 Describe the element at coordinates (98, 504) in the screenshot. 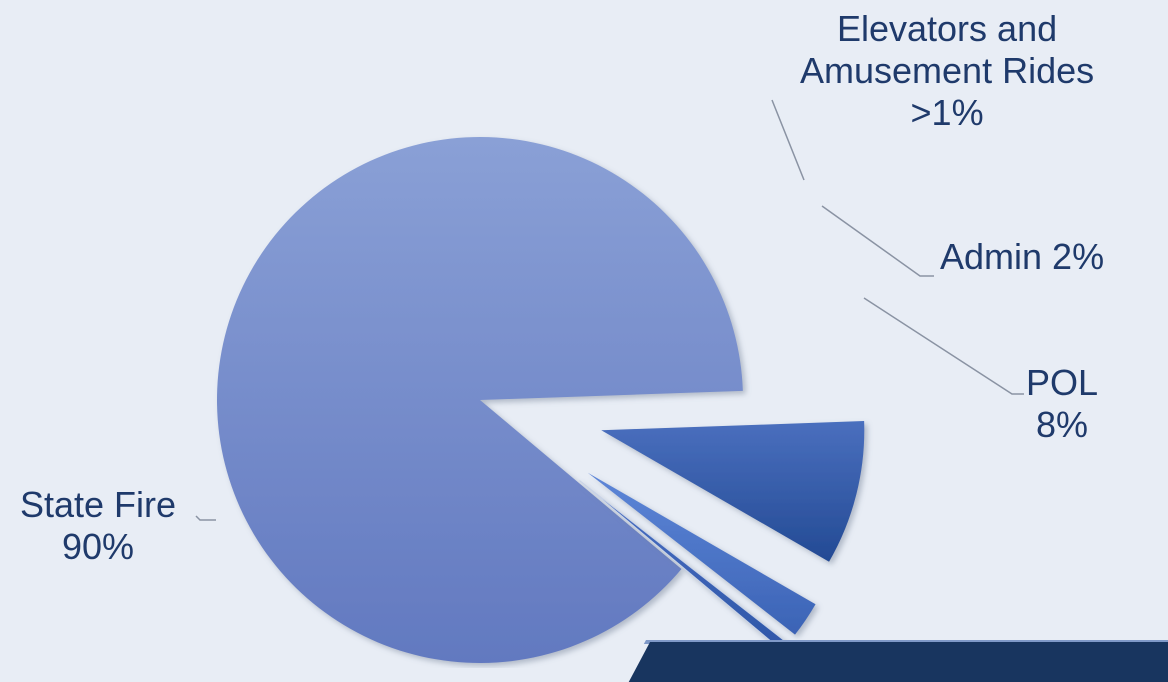

I see `slice-label-line: State Fire` at that location.